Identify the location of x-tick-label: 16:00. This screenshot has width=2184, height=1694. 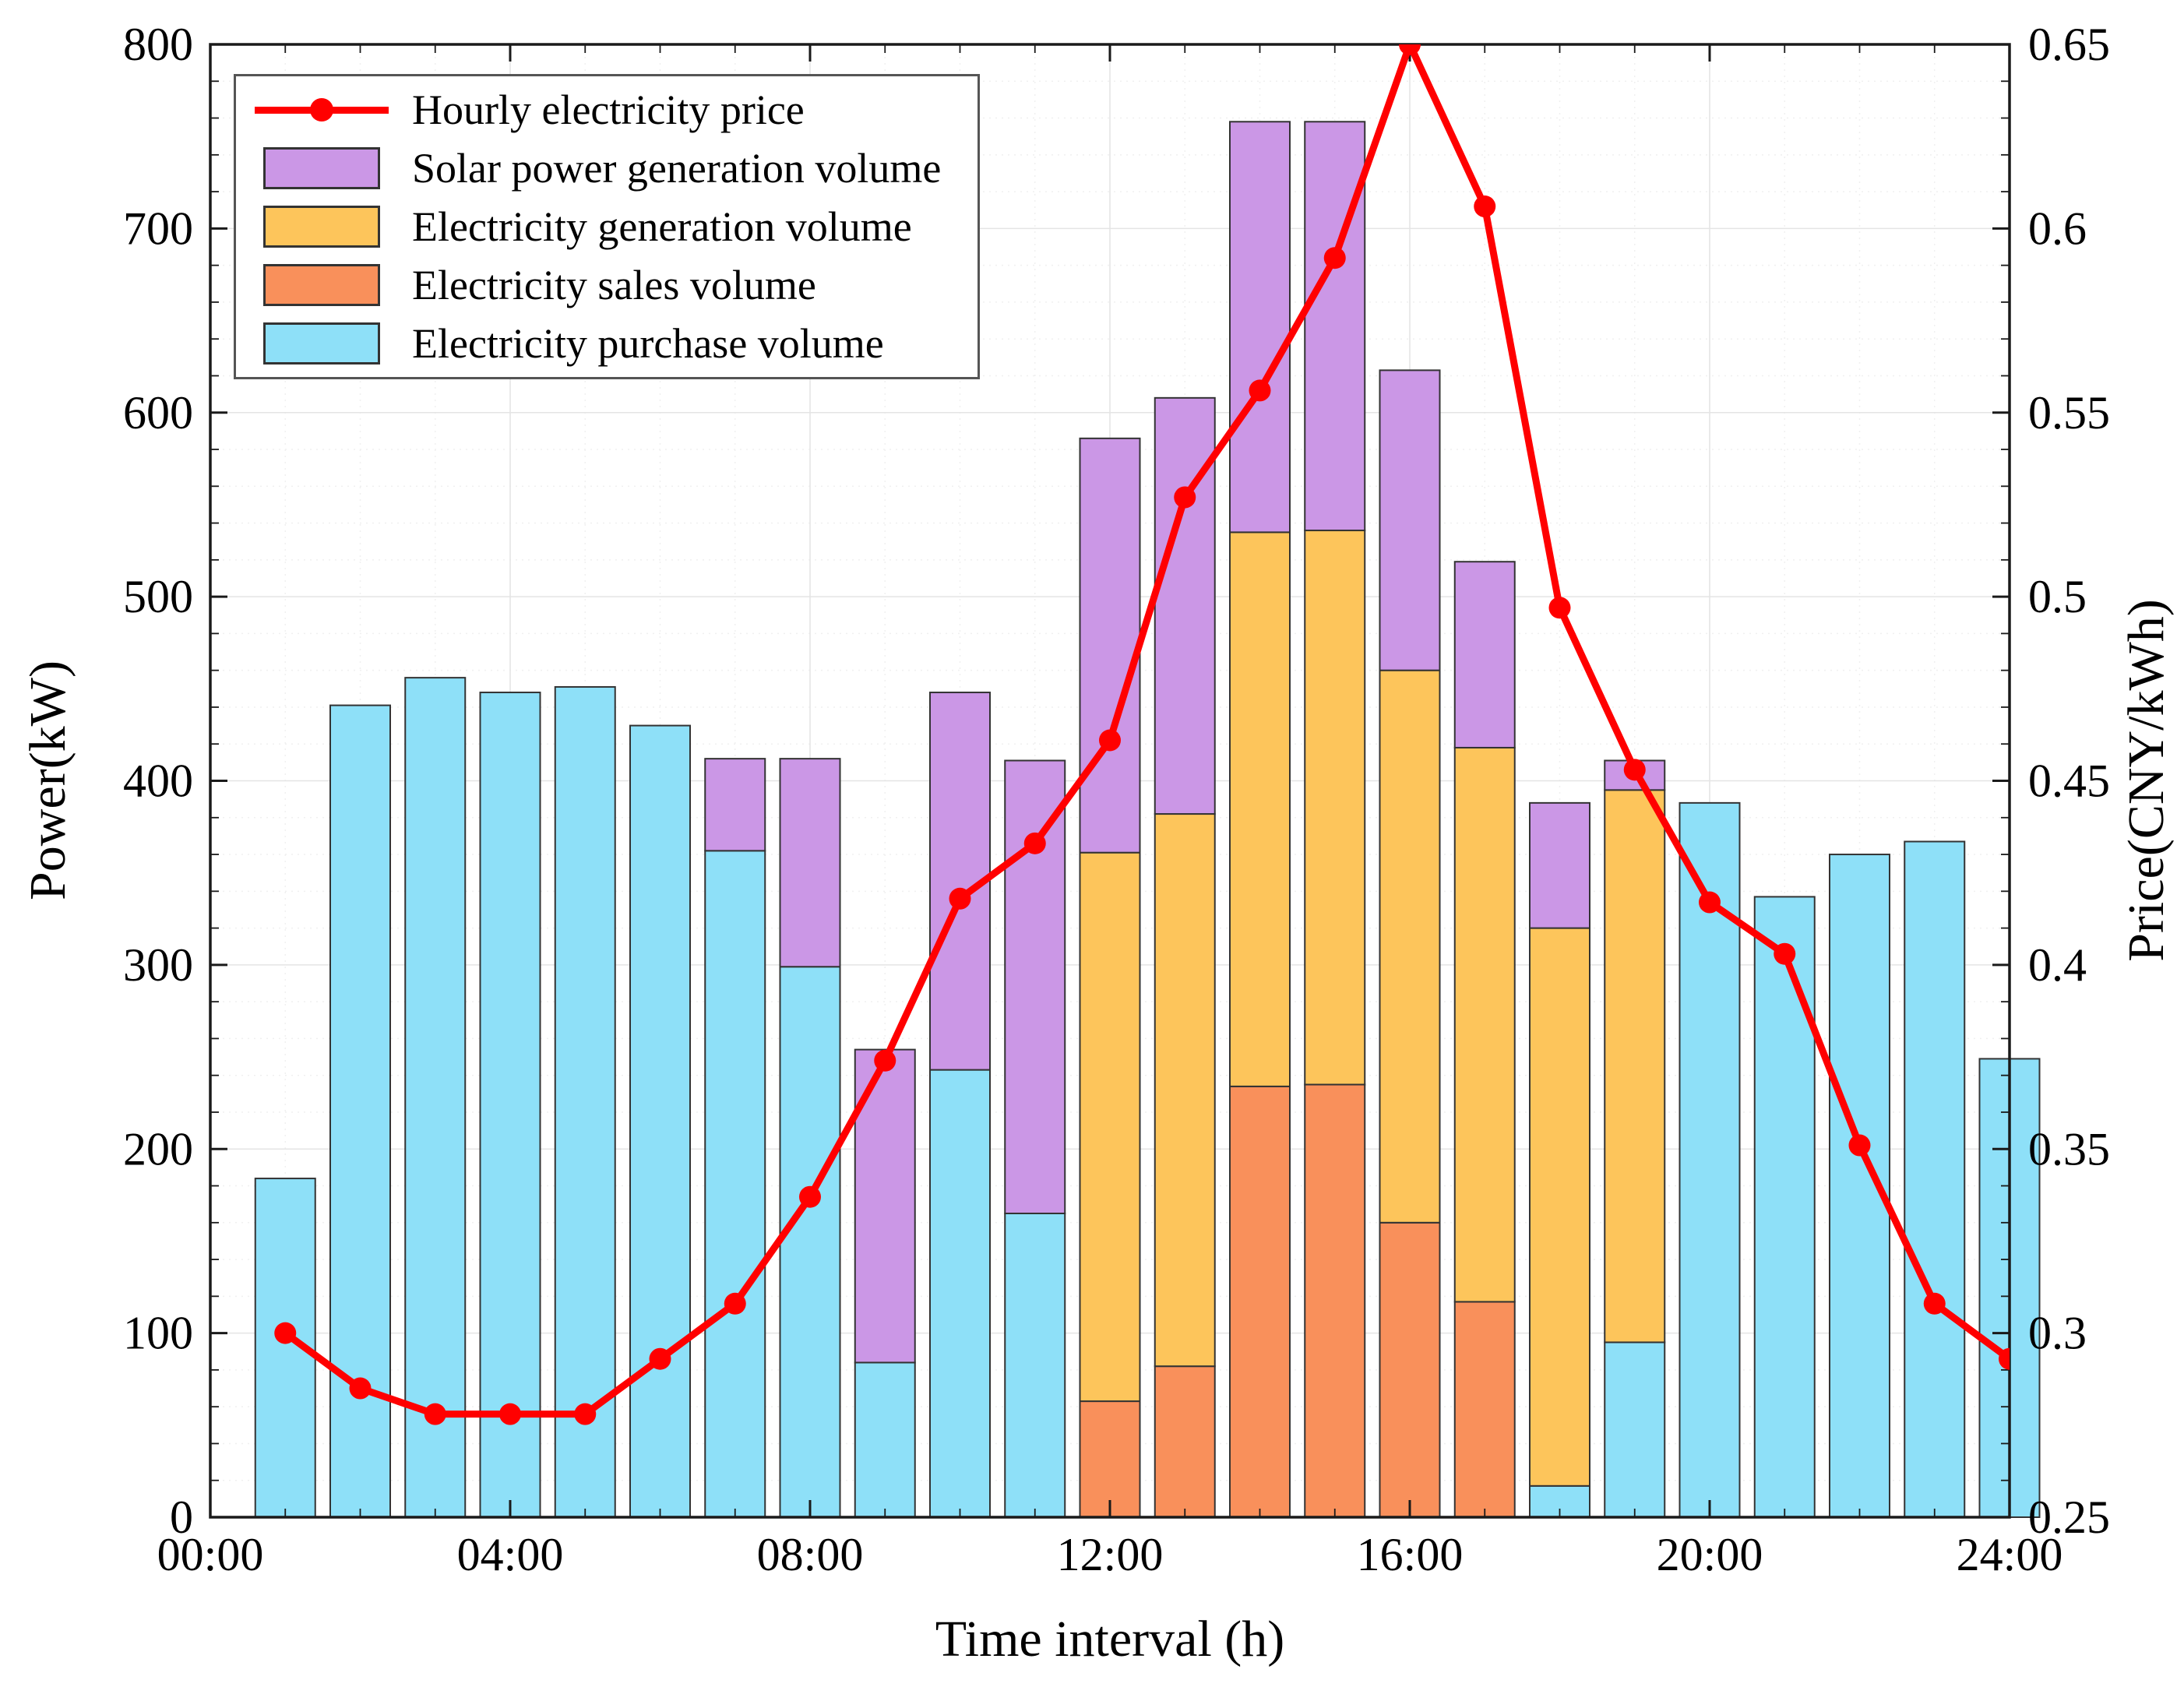
(1410, 1554).